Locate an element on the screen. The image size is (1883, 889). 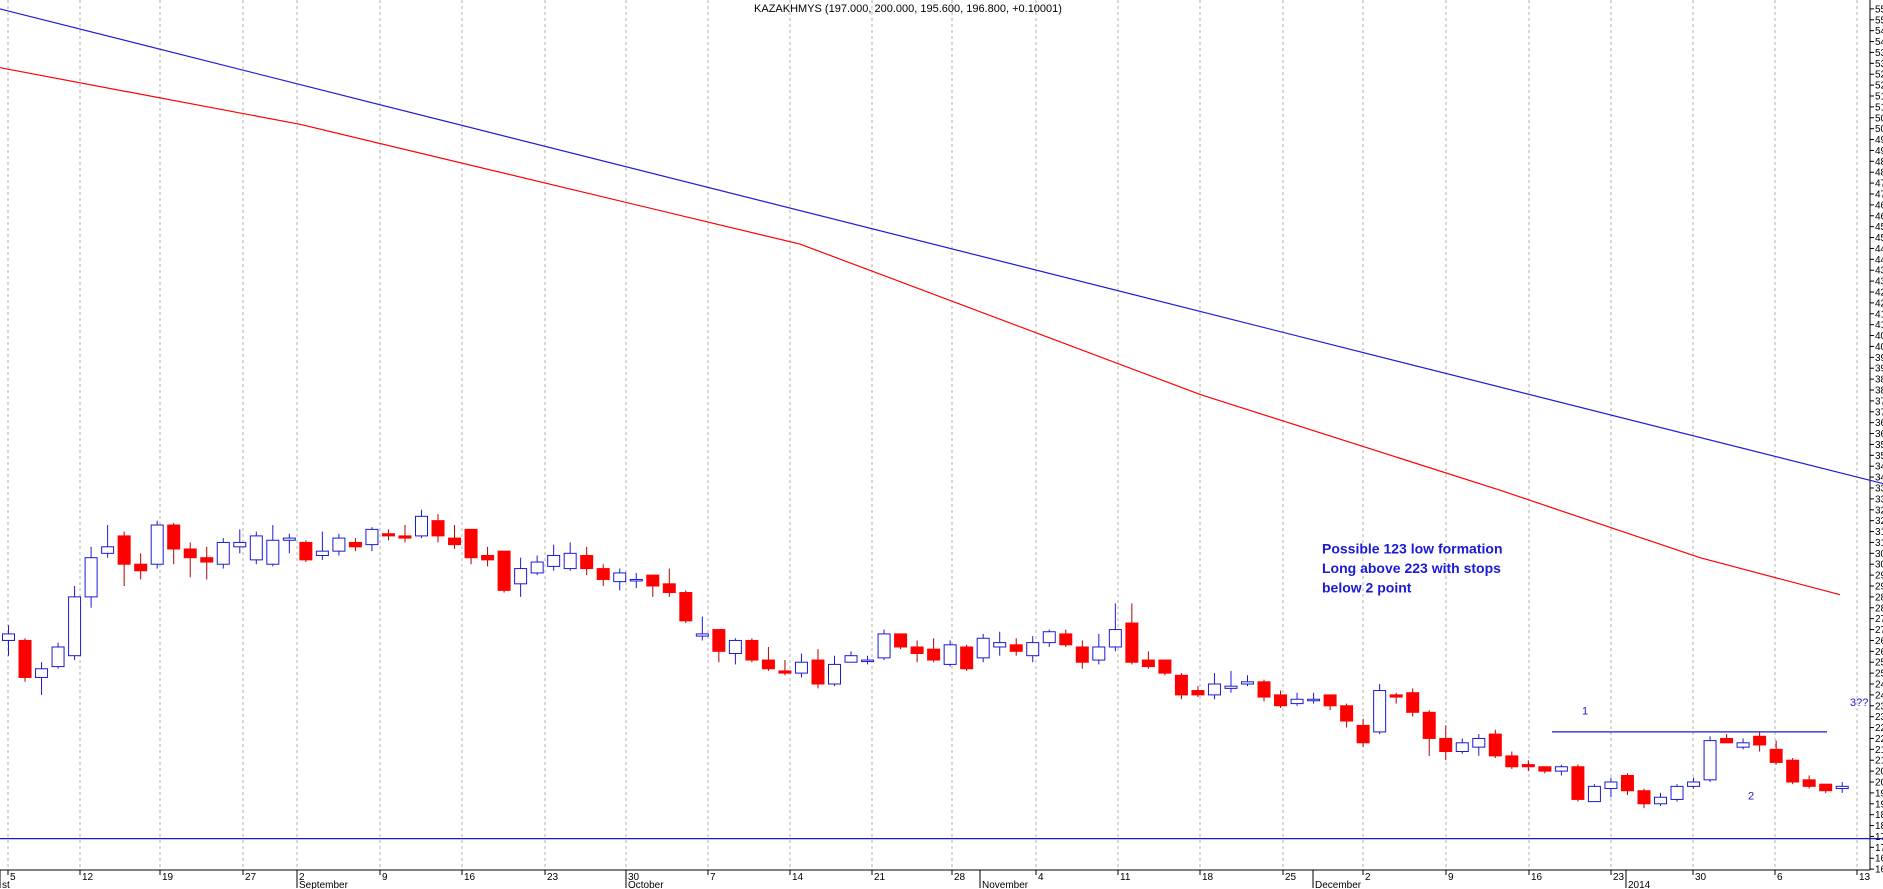
y-tick-label: 405 is located at coordinates (1879, 336).